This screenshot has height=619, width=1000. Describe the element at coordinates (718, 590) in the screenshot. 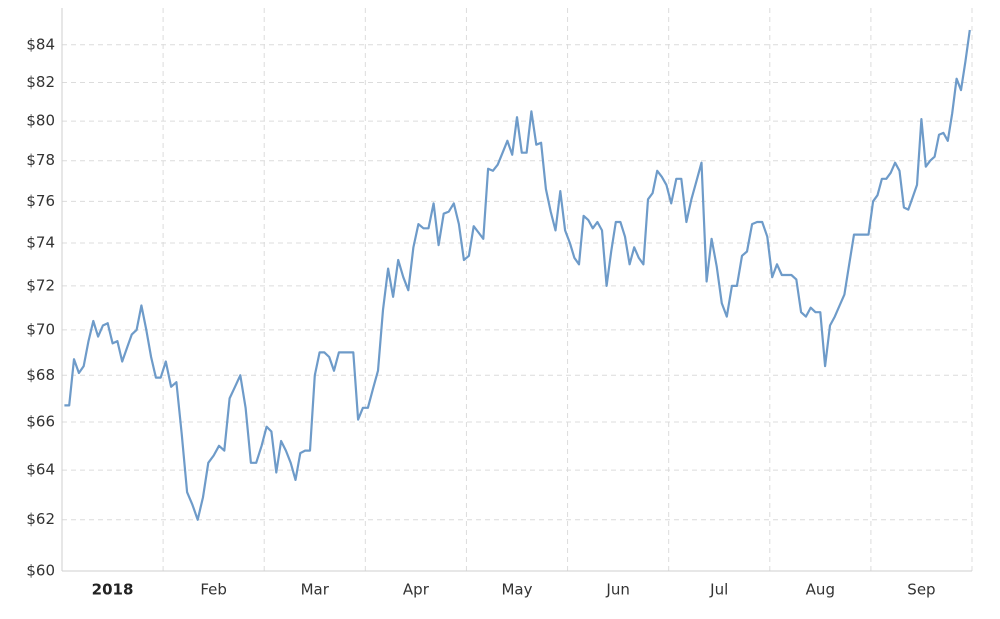

I see `x-tick-label: Jul` at that location.